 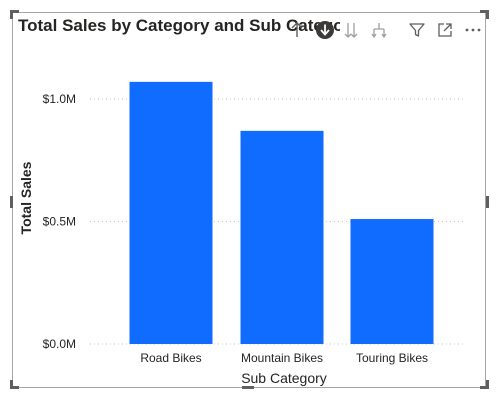 What do you see at coordinates (351, 30) in the screenshot?
I see `go-to-next-level-icon` at bounding box center [351, 30].